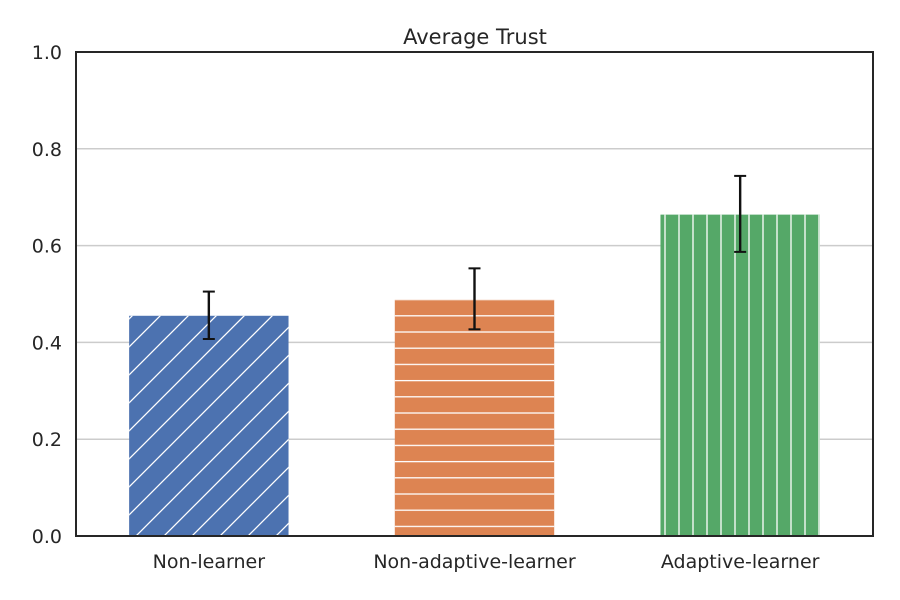 This screenshot has height=600, width=900. Describe the element at coordinates (475, 37) in the screenshot. I see `chart-title: Average Trust` at that location.